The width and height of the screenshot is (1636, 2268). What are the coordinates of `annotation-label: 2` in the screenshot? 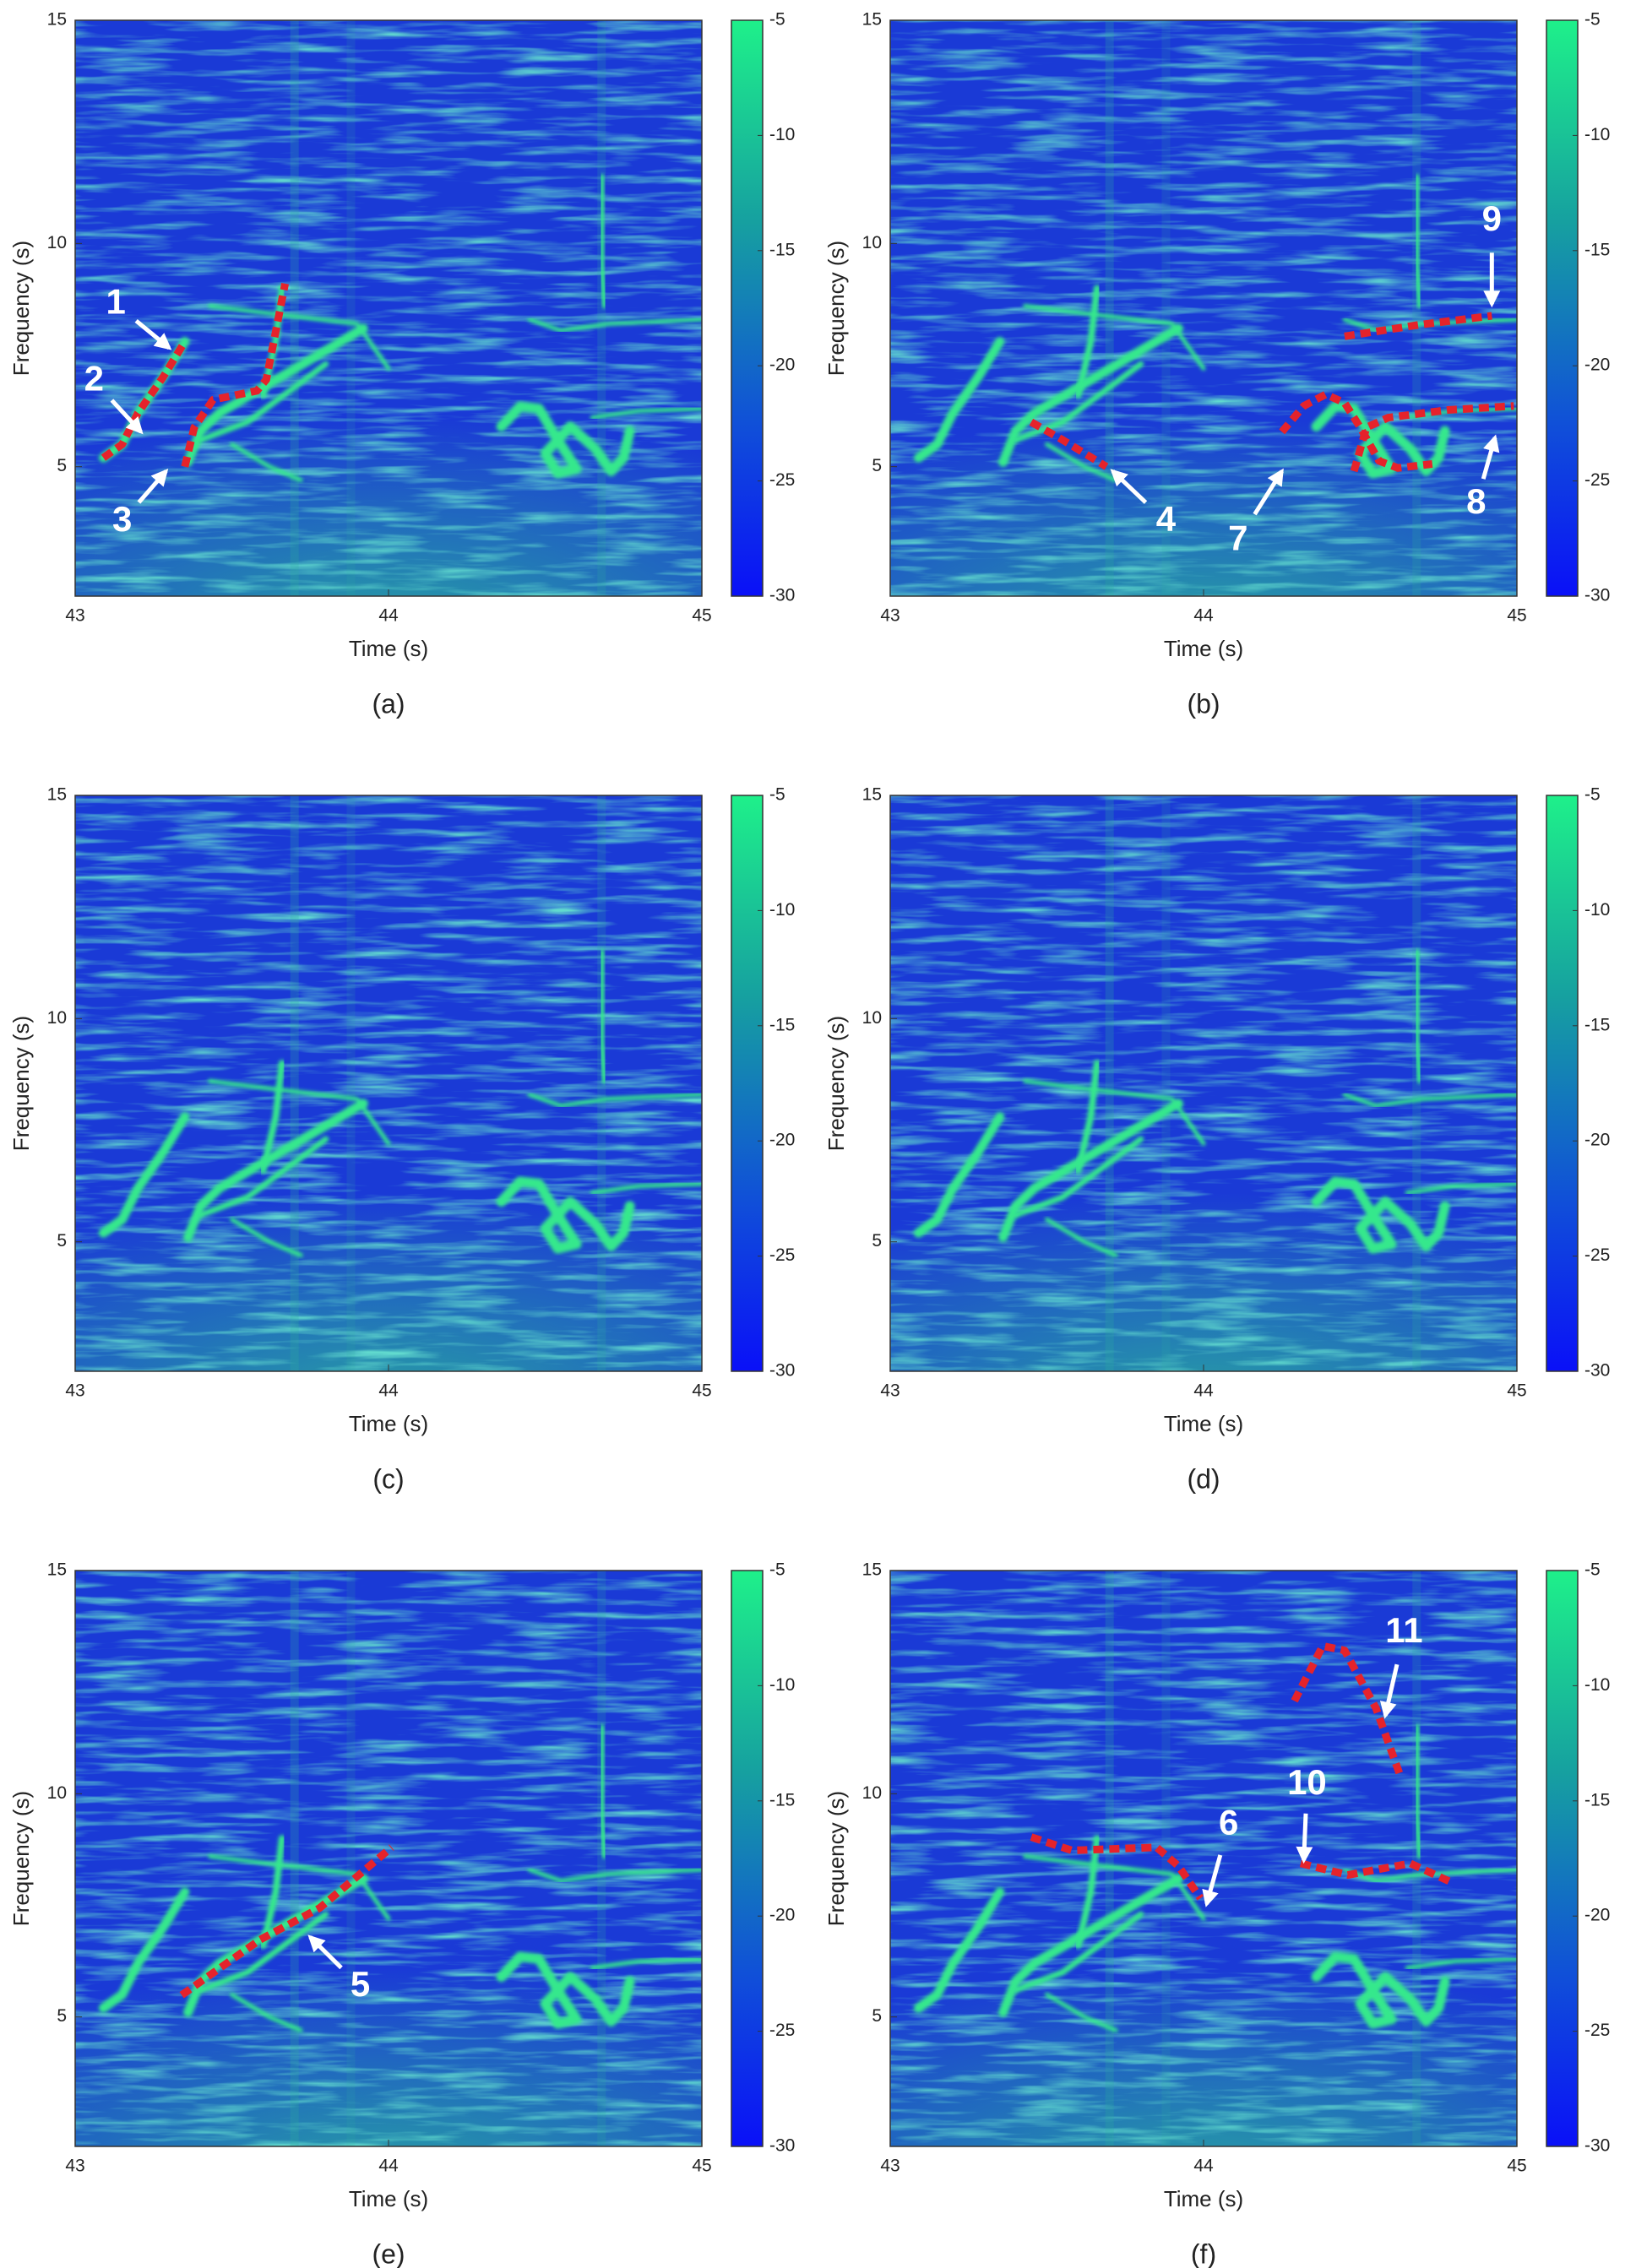 It's located at (94, 378).